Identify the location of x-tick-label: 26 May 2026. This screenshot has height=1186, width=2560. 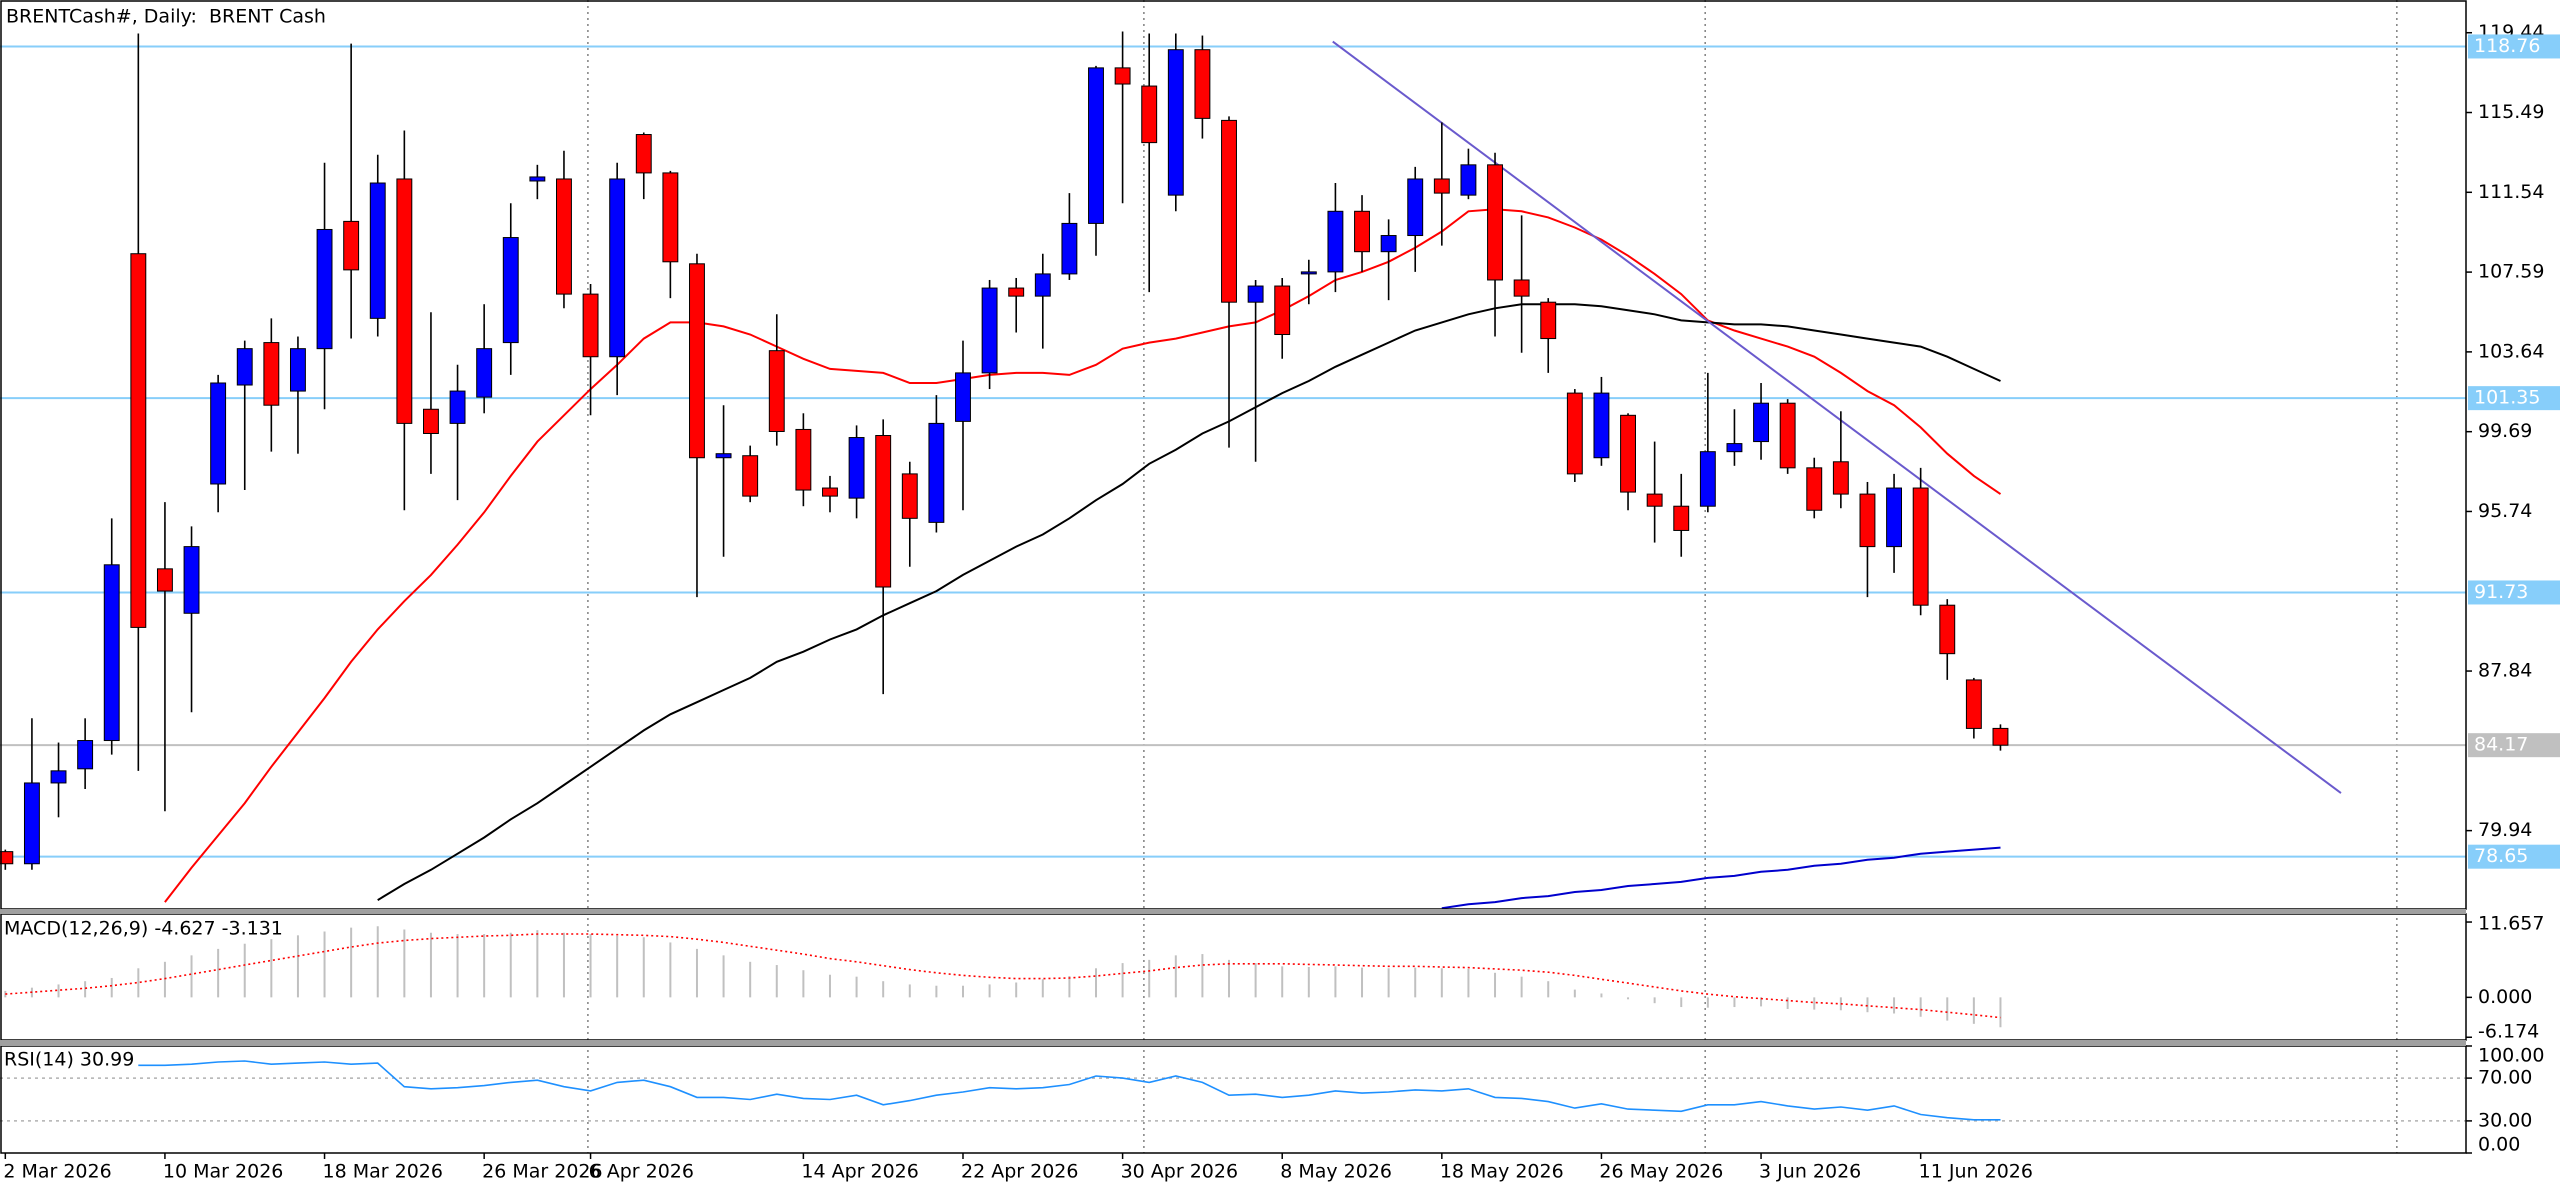
(1661, 1172).